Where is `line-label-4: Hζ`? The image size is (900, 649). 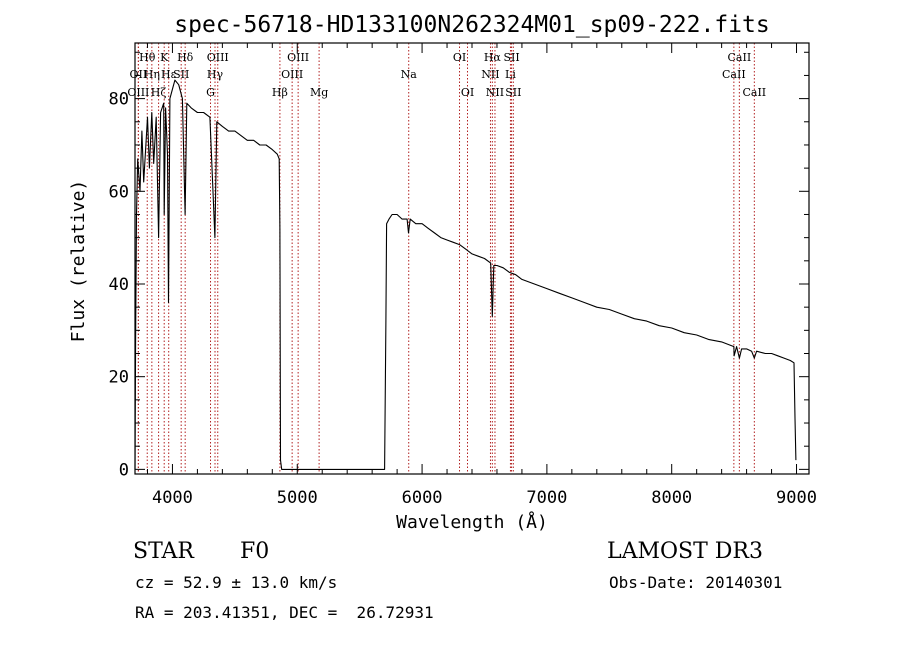
line-label-4: Hζ is located at coordinates (159, 92).